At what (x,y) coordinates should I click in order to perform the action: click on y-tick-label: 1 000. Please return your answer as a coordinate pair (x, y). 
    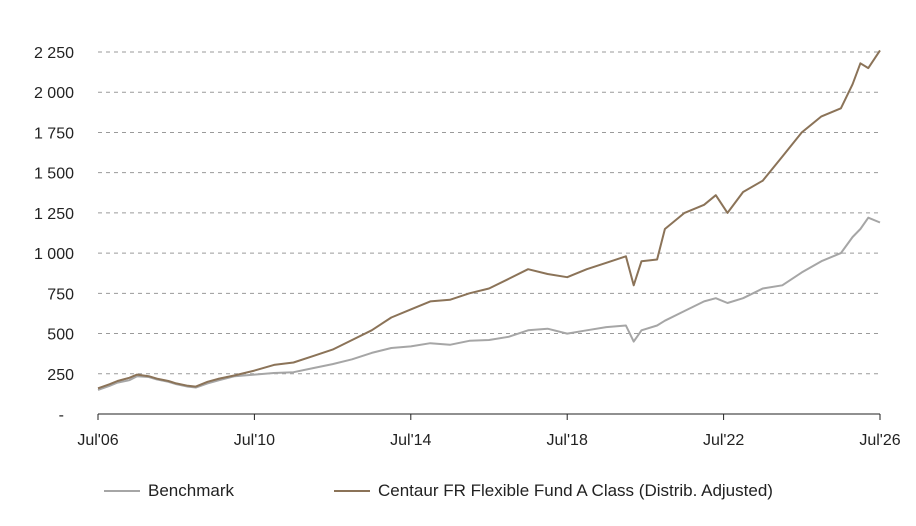
    Looking at the image, I should click on (54, 254).